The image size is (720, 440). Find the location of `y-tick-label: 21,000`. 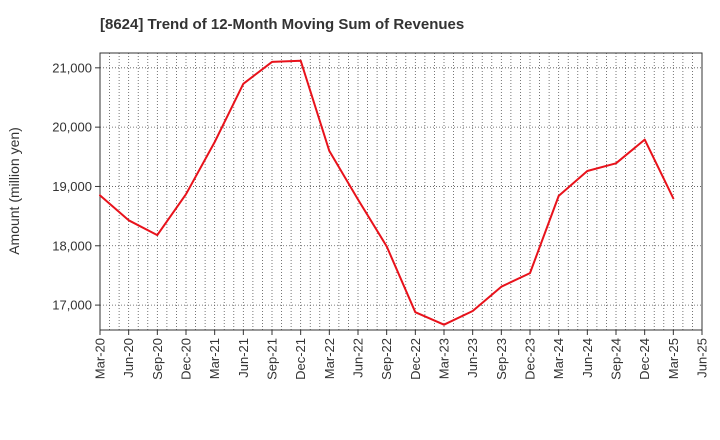

y-tick-label: 21,000 is located at coordinates (72, 67).